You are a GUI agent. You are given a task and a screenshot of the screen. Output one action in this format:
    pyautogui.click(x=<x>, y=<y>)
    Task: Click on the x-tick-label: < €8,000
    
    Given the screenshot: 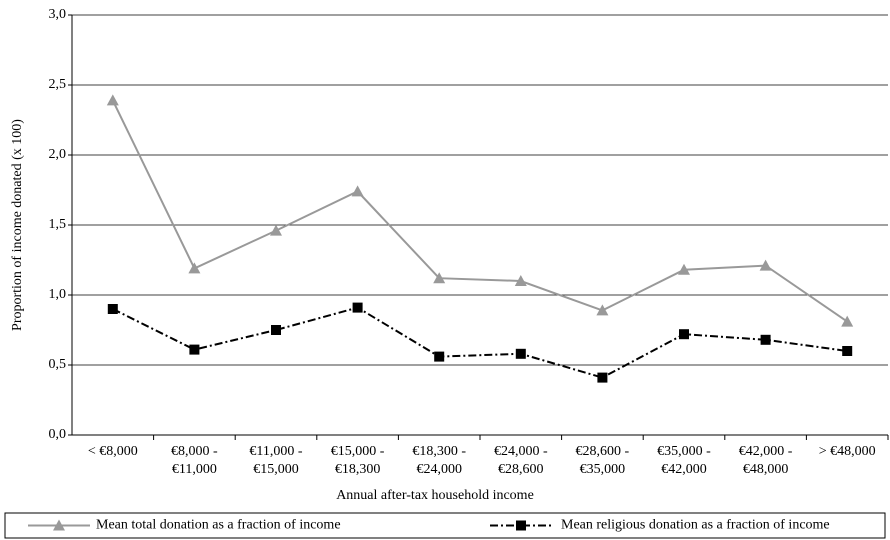 What is the action you would take?
    pyautogui.click(x=112, y=451)
    